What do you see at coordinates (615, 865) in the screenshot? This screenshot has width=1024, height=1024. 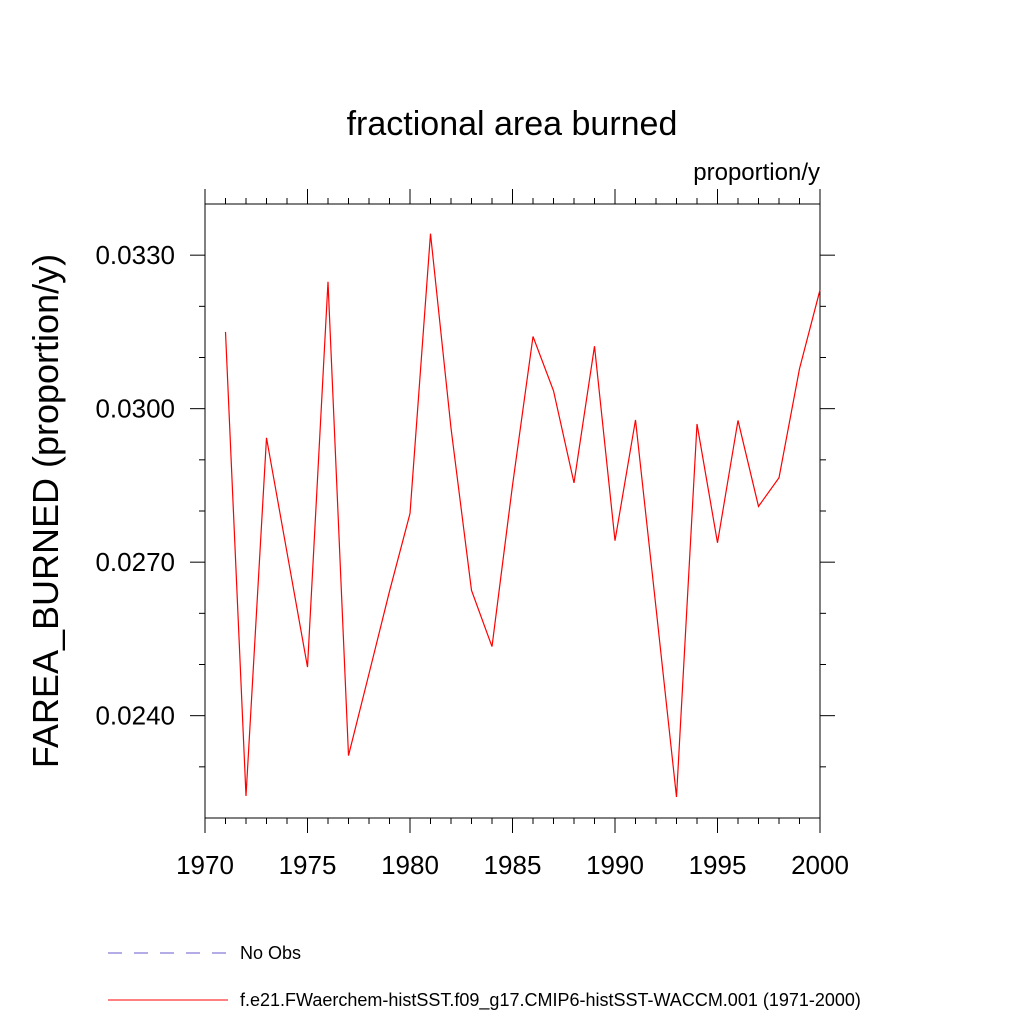 I see `x-tick-label: 1990` at bounding box center [615, 865].